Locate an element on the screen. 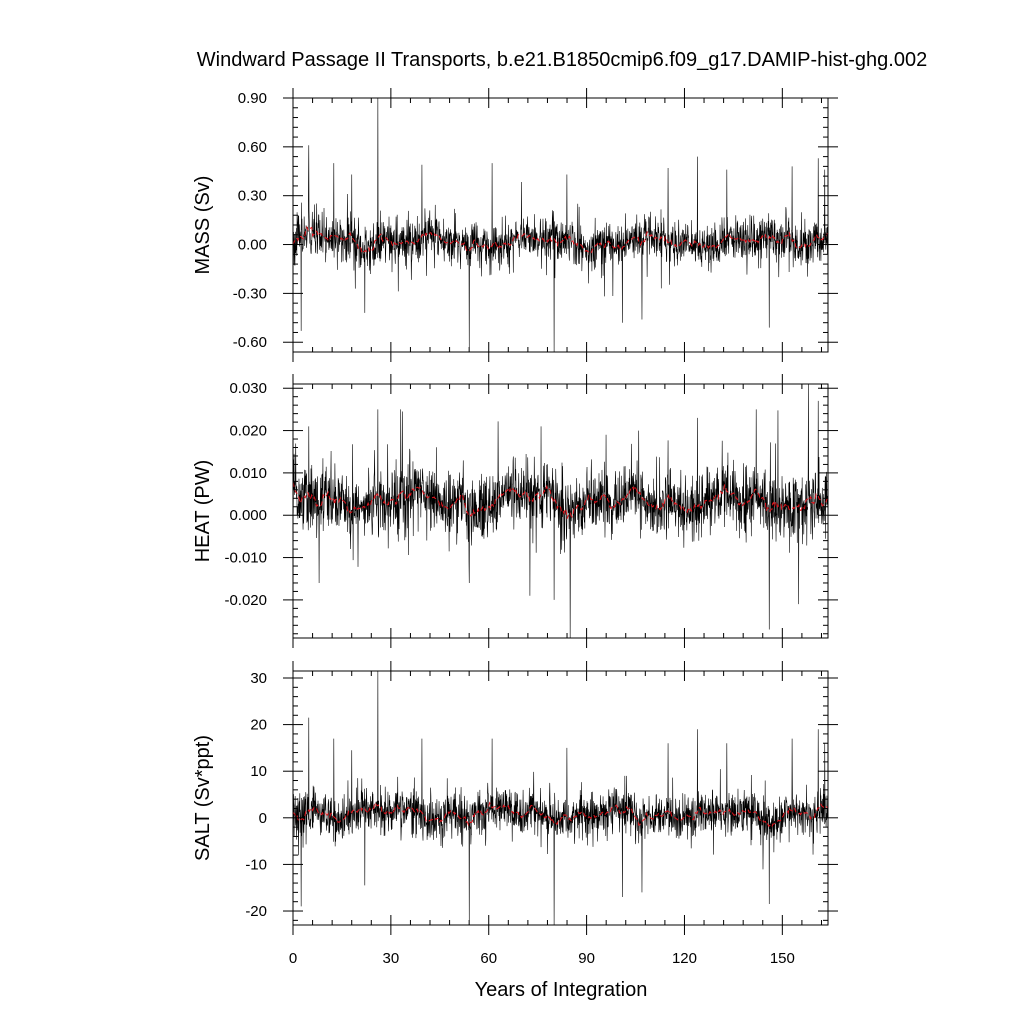 The width and height of the screenshot is (1024, 1029). y-tick-label: 20 is located at coordinates (258, 725).